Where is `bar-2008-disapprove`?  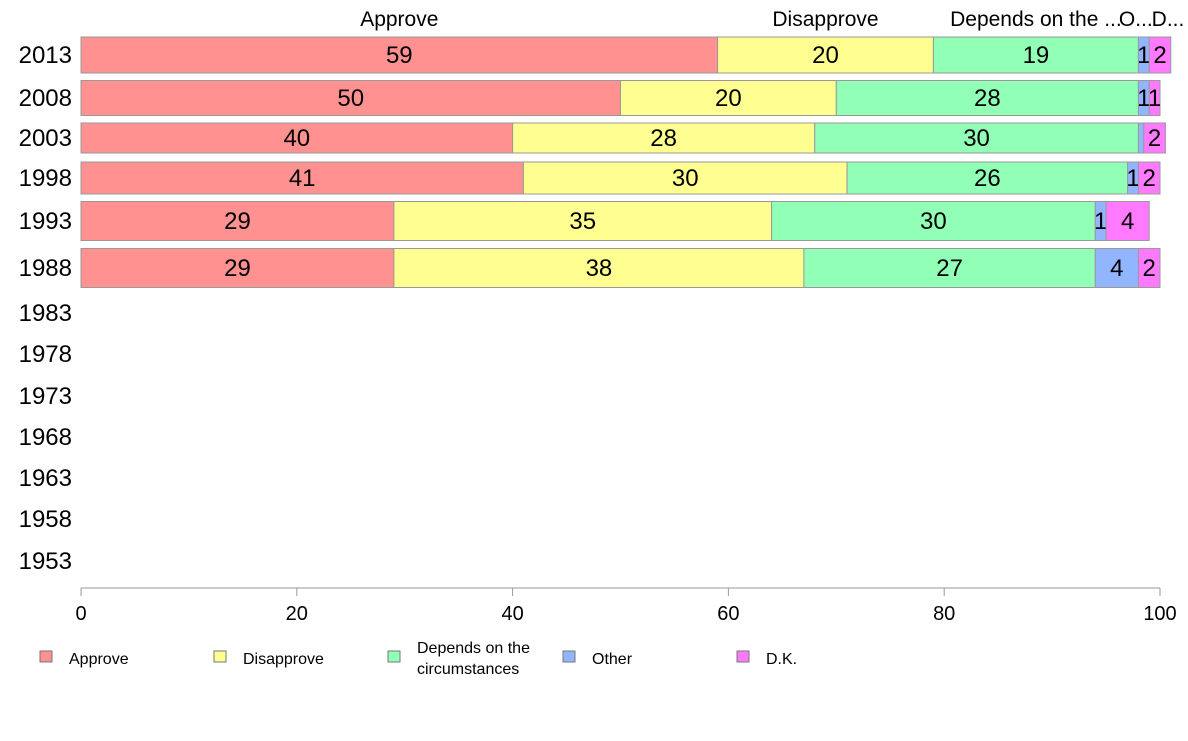
bar-2008-disapprove is located at coordinates (728, 98).